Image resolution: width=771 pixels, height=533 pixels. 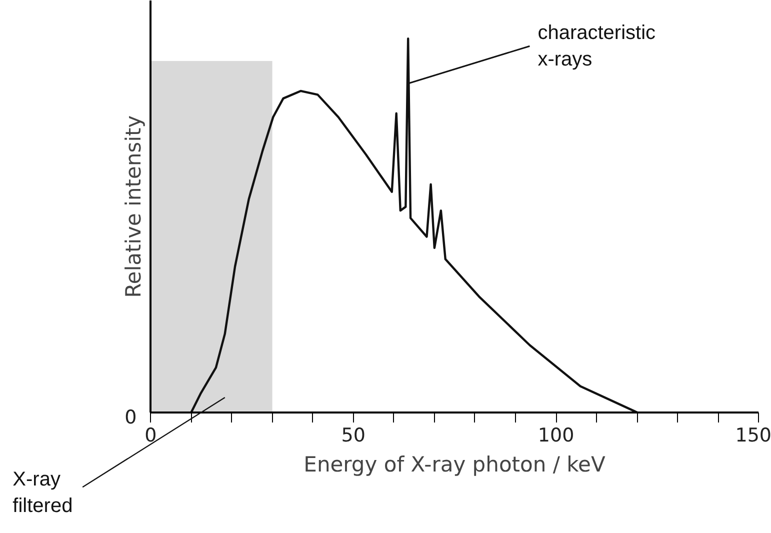 I want to click on text: X-ray filtered, so click(x=42, y=492).